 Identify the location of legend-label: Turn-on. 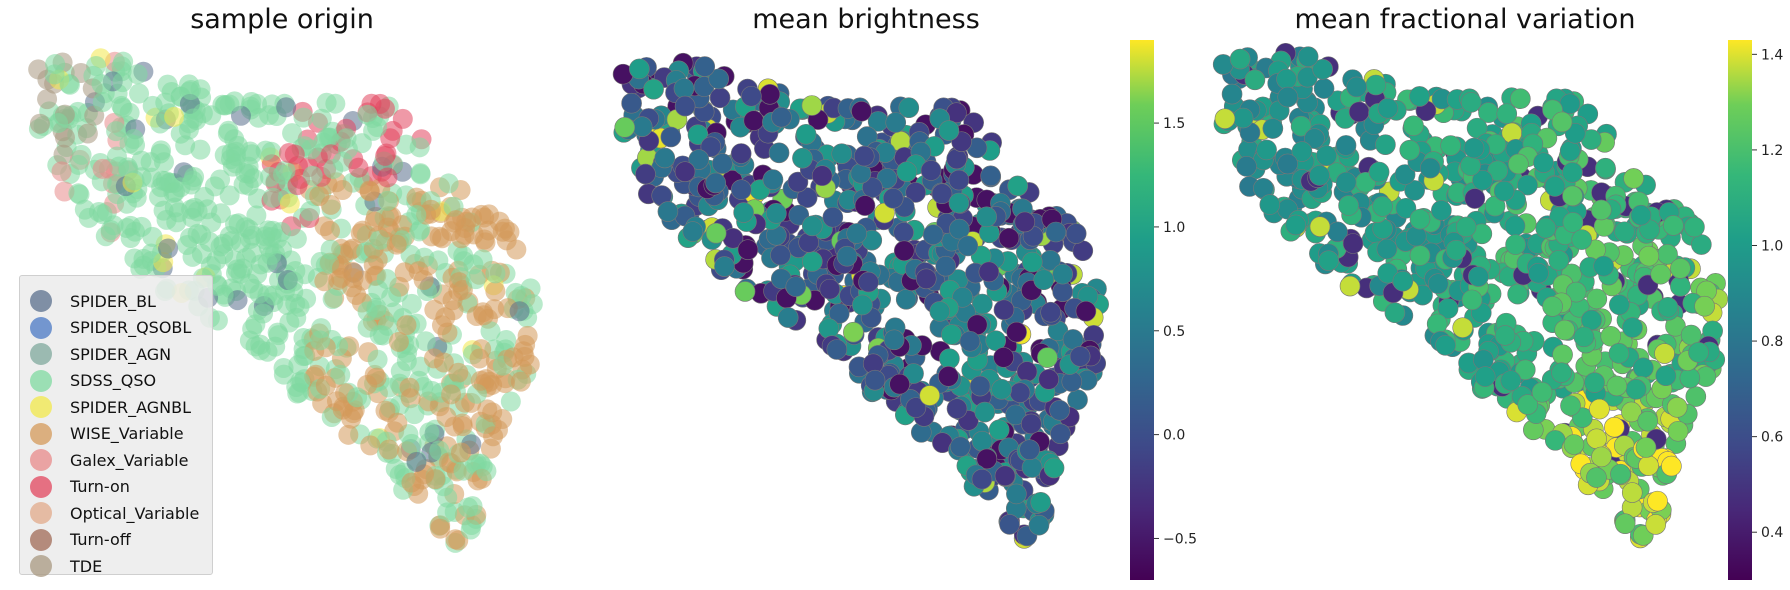
(100, 486).